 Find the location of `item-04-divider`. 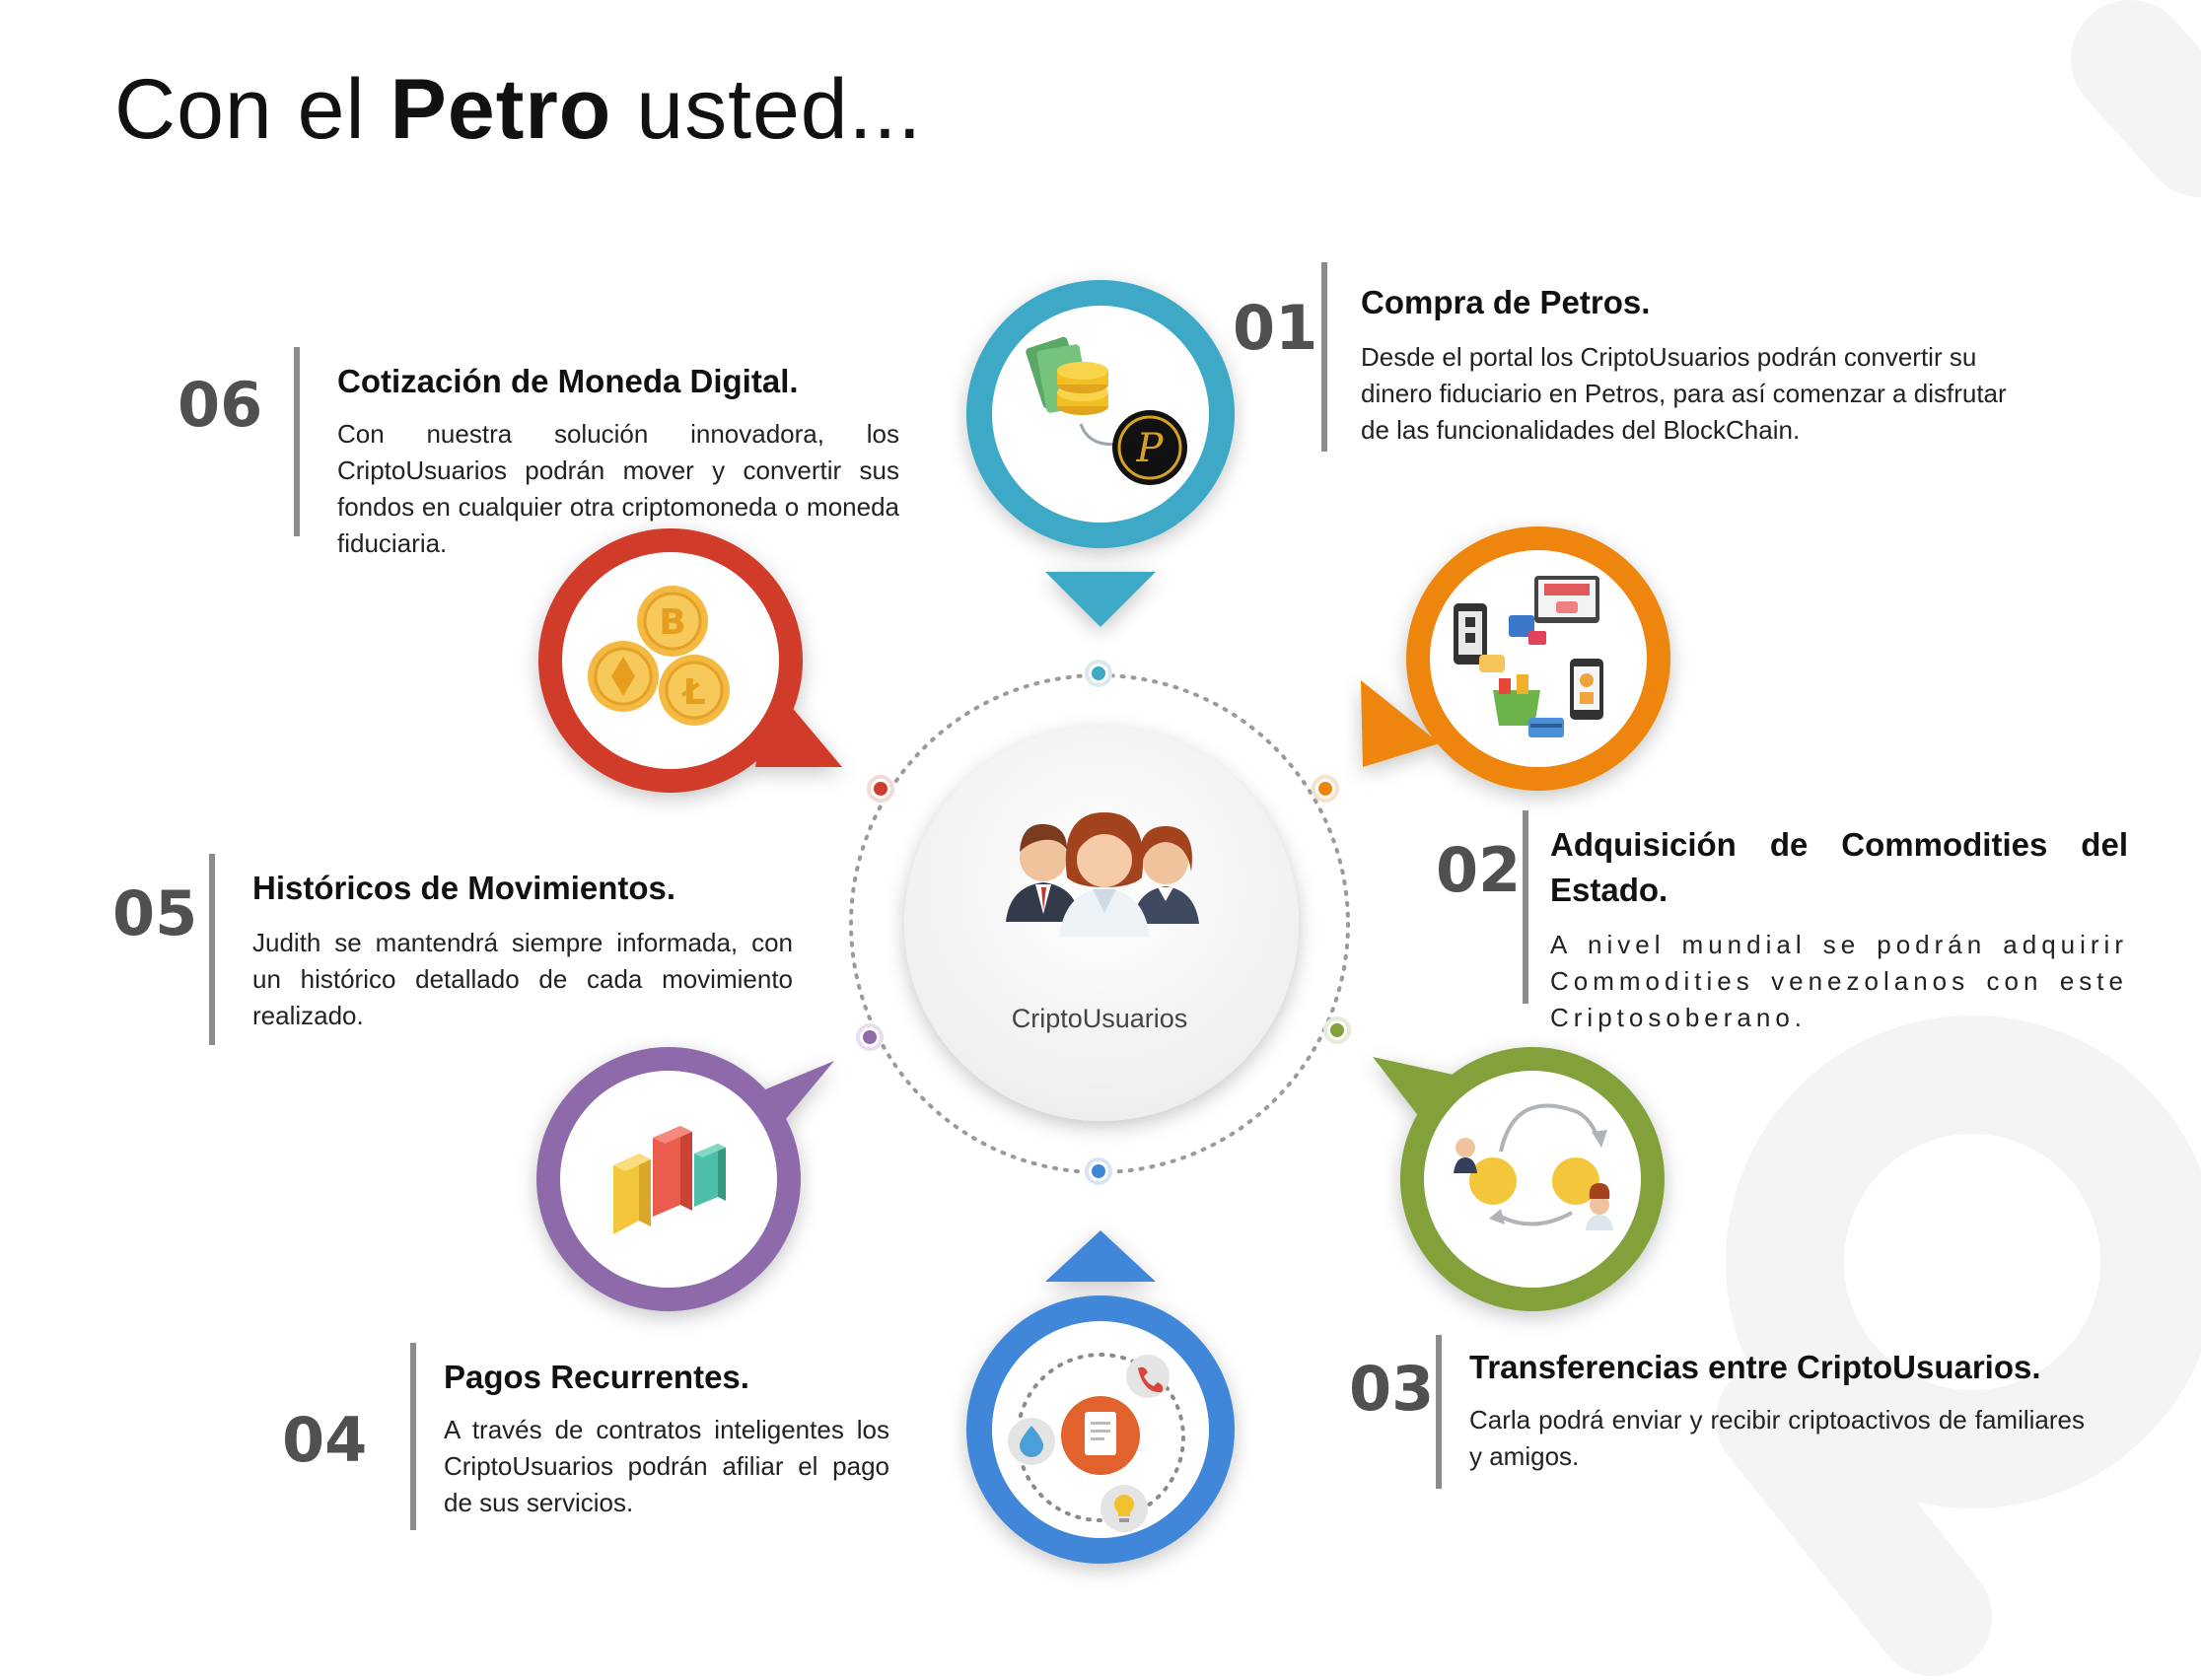

item-04-divider is located at coordinates (413, 1436).